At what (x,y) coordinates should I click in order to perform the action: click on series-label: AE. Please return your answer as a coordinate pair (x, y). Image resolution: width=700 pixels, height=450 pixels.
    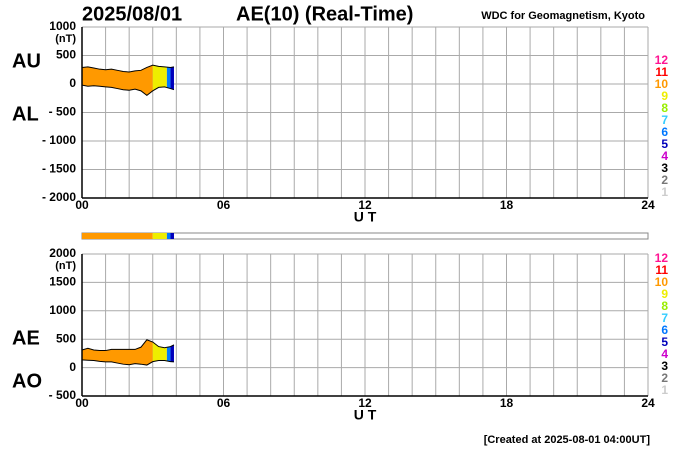
    Looking at the image, I should click on (26, 338).